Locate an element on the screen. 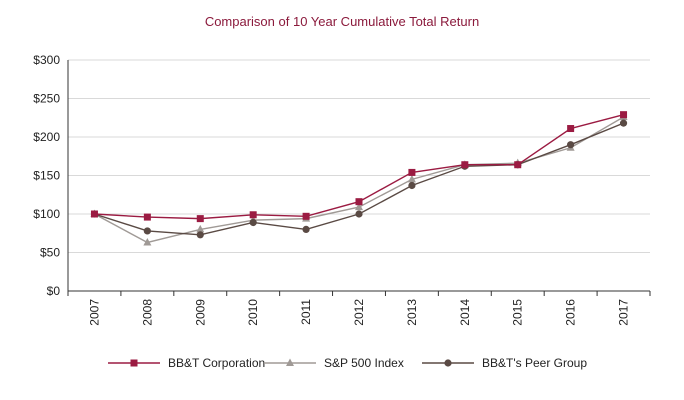  x-tick-label: 2013 is located at coordinates (412, 312).